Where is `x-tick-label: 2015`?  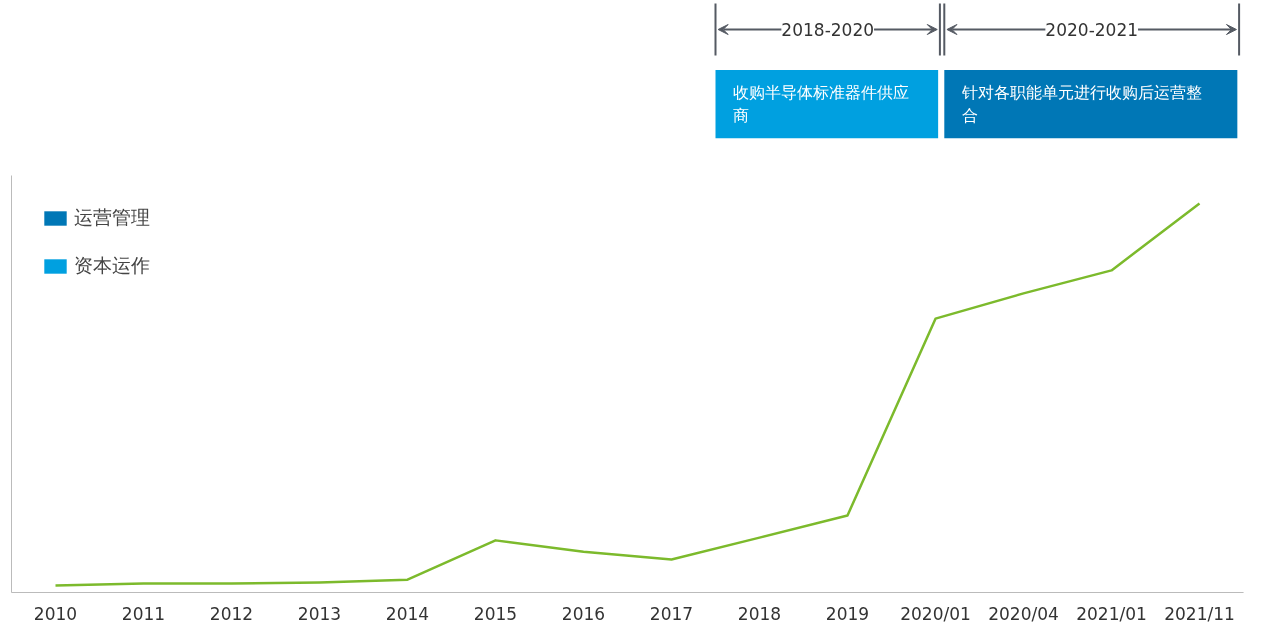
x-tick-label: 2015 is located at coordinates (495, 613).